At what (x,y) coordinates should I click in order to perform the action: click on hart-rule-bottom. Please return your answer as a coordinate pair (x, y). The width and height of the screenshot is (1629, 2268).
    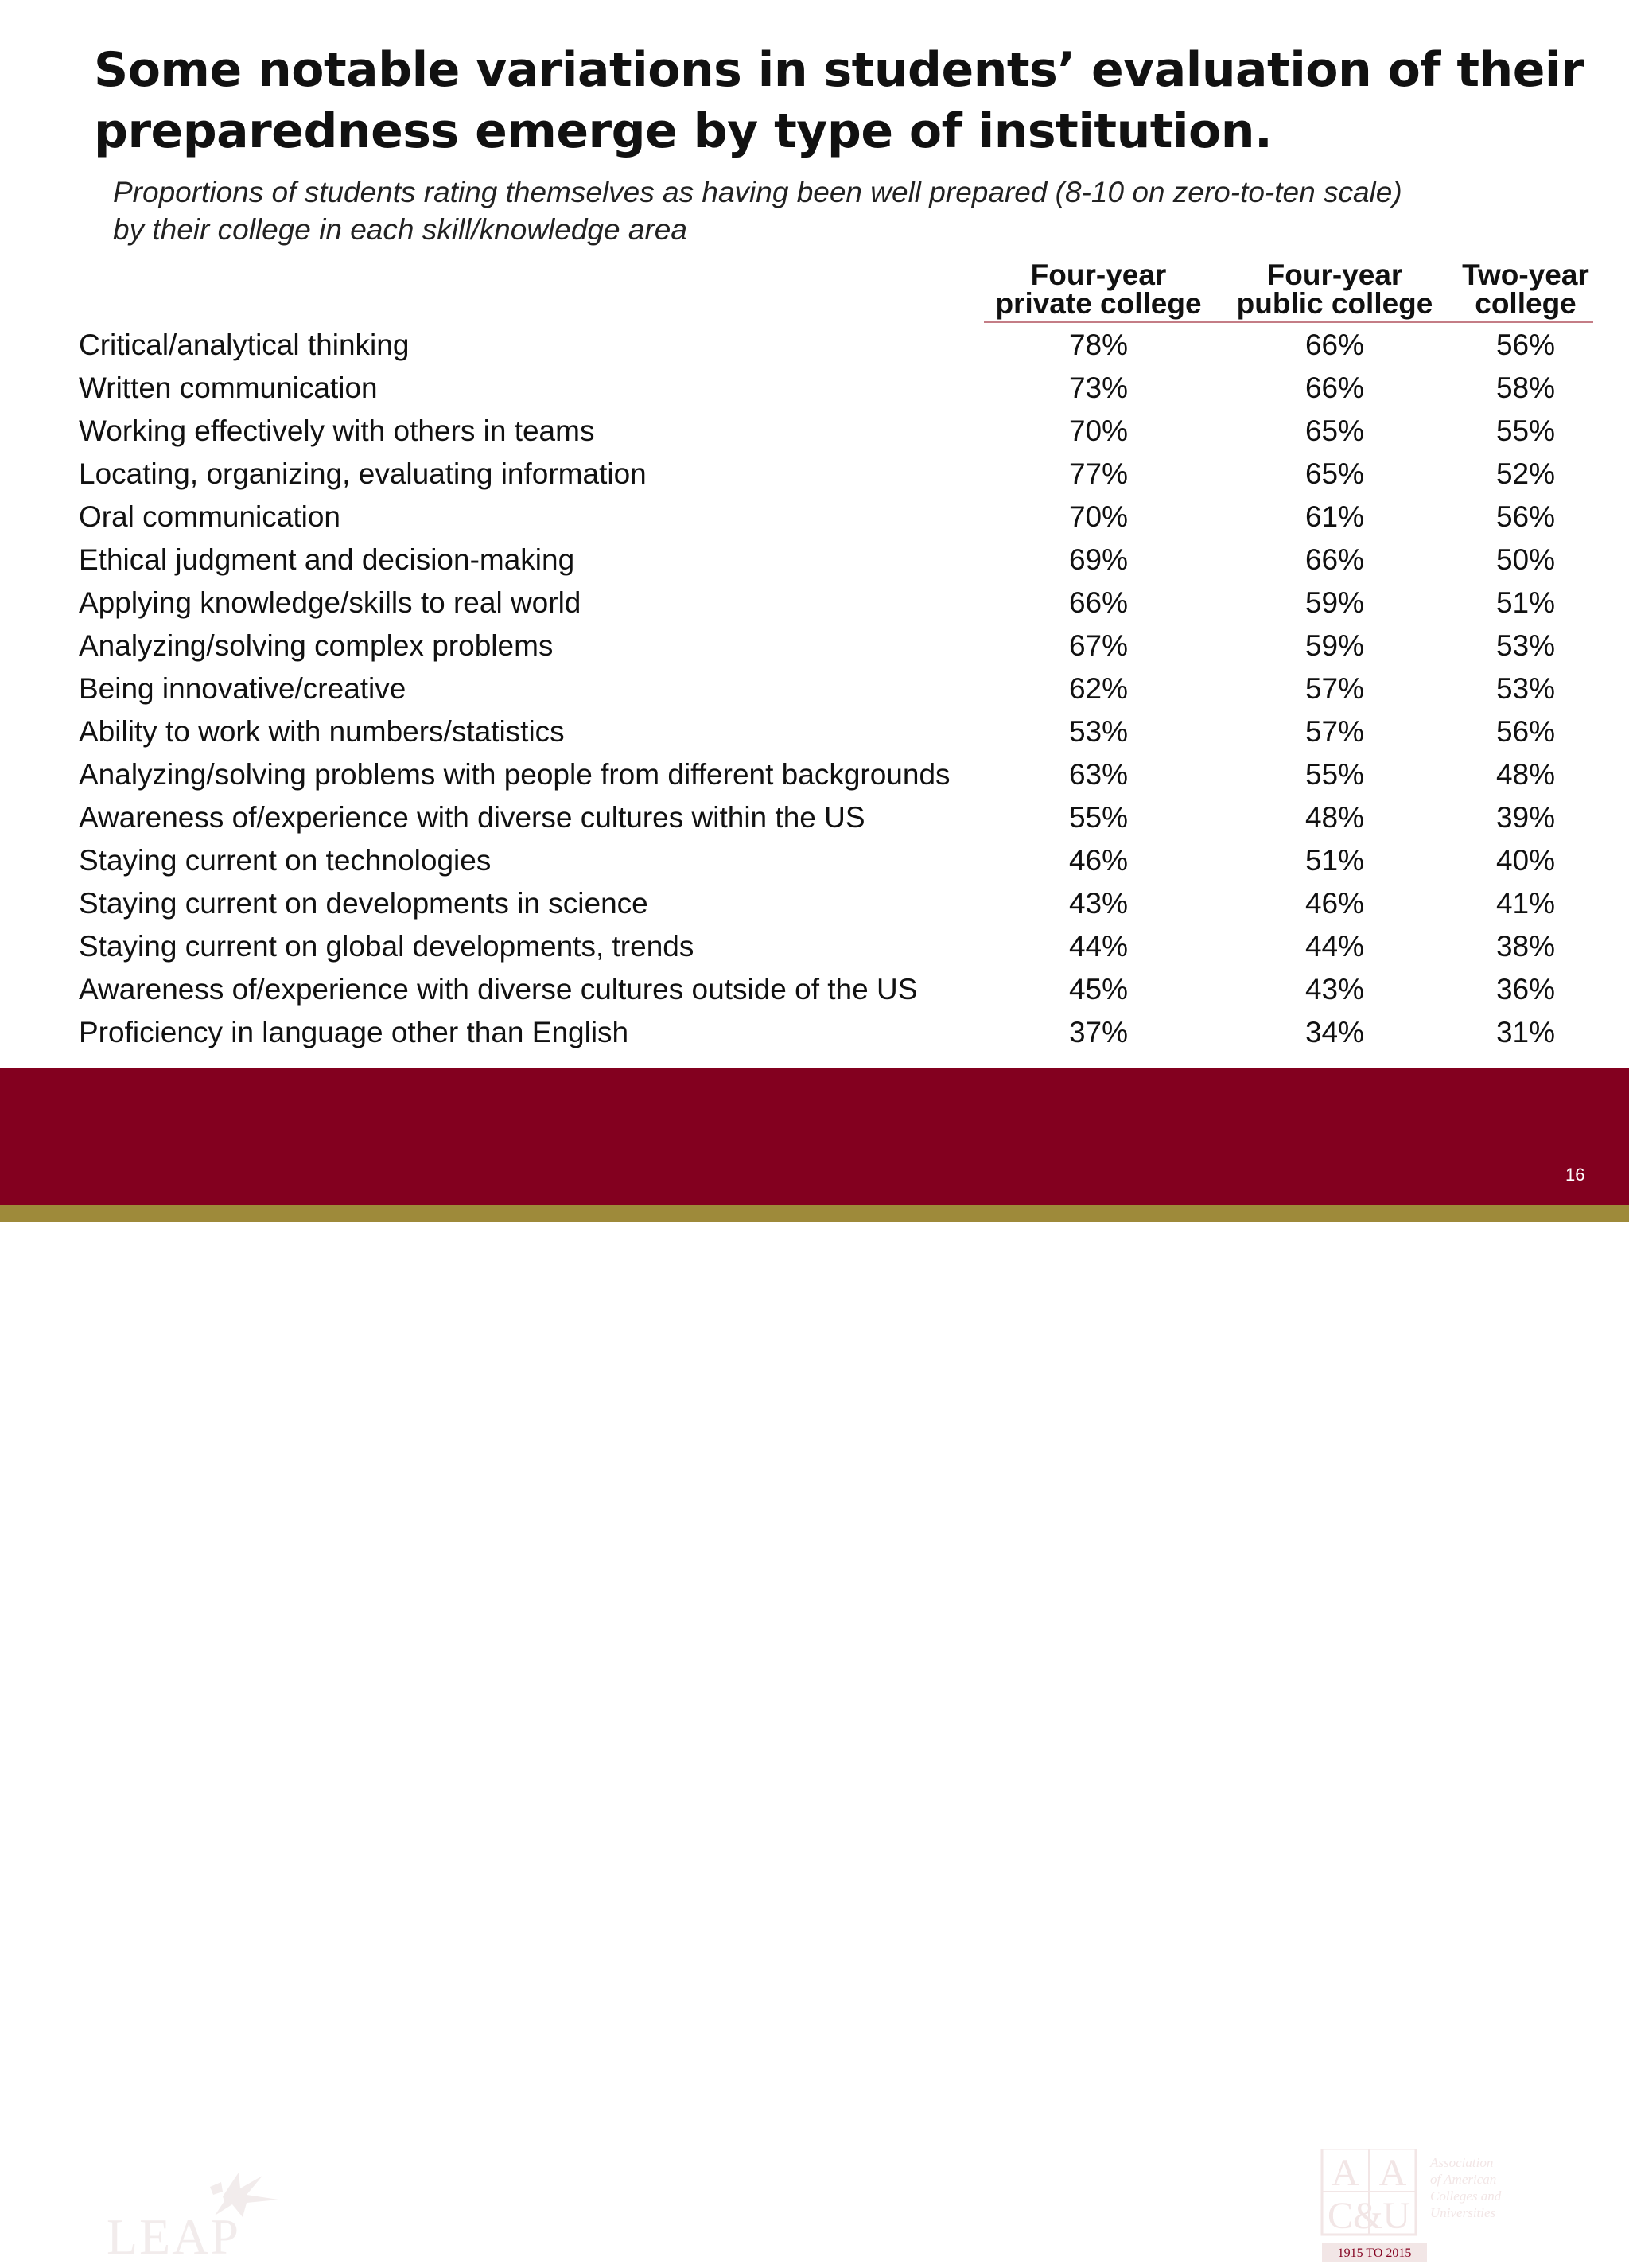
    Looking at the image, I should click on (679, 2216).